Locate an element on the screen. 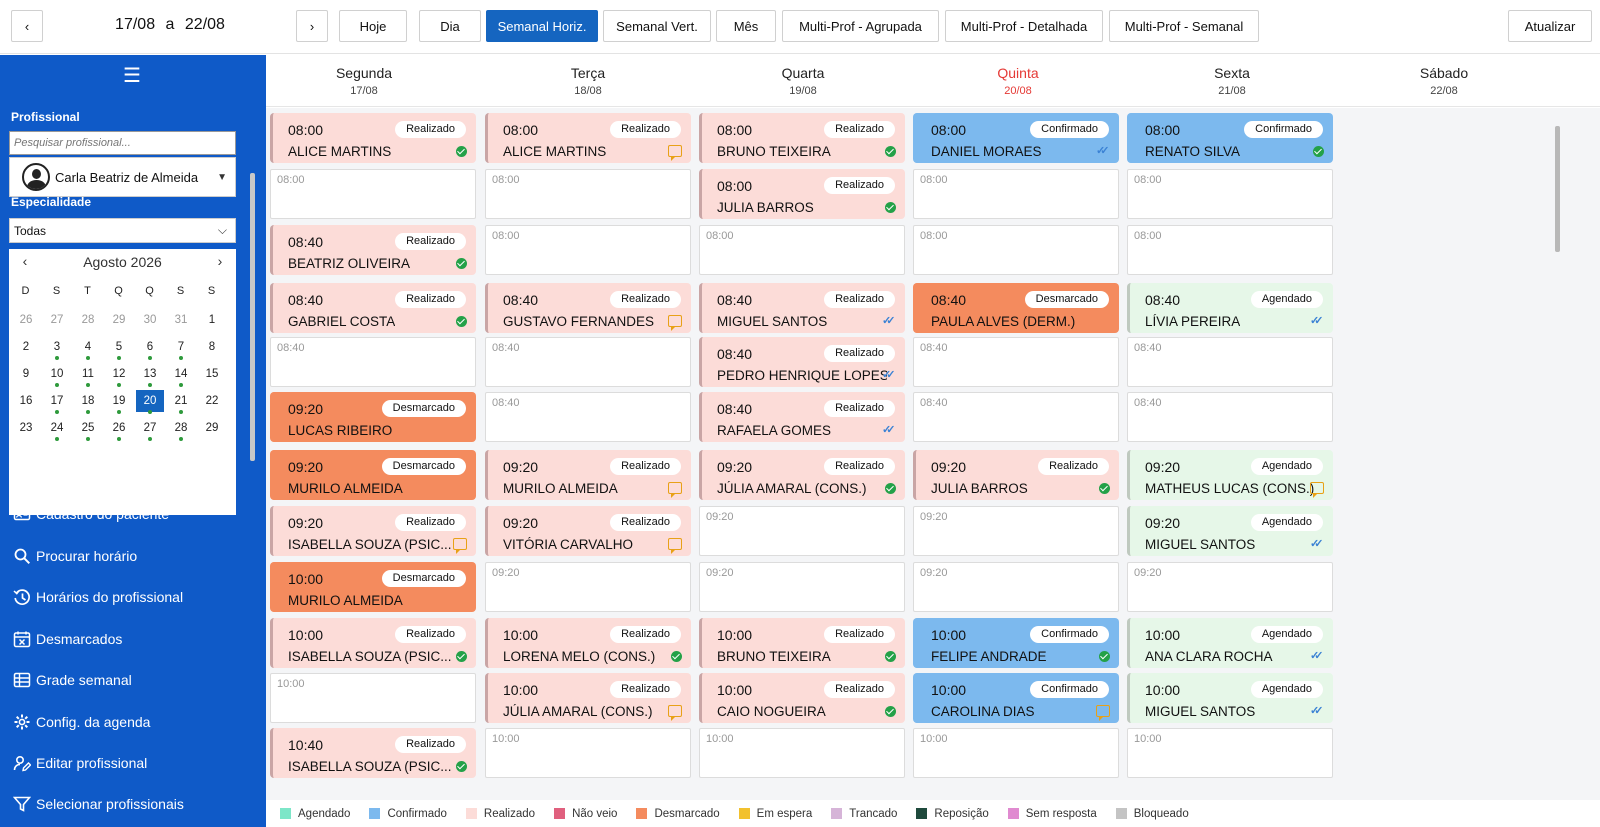 The width and height of the screenshot is (1600, 827). sidebar-scrollbar is located at coordinates (252, 317).